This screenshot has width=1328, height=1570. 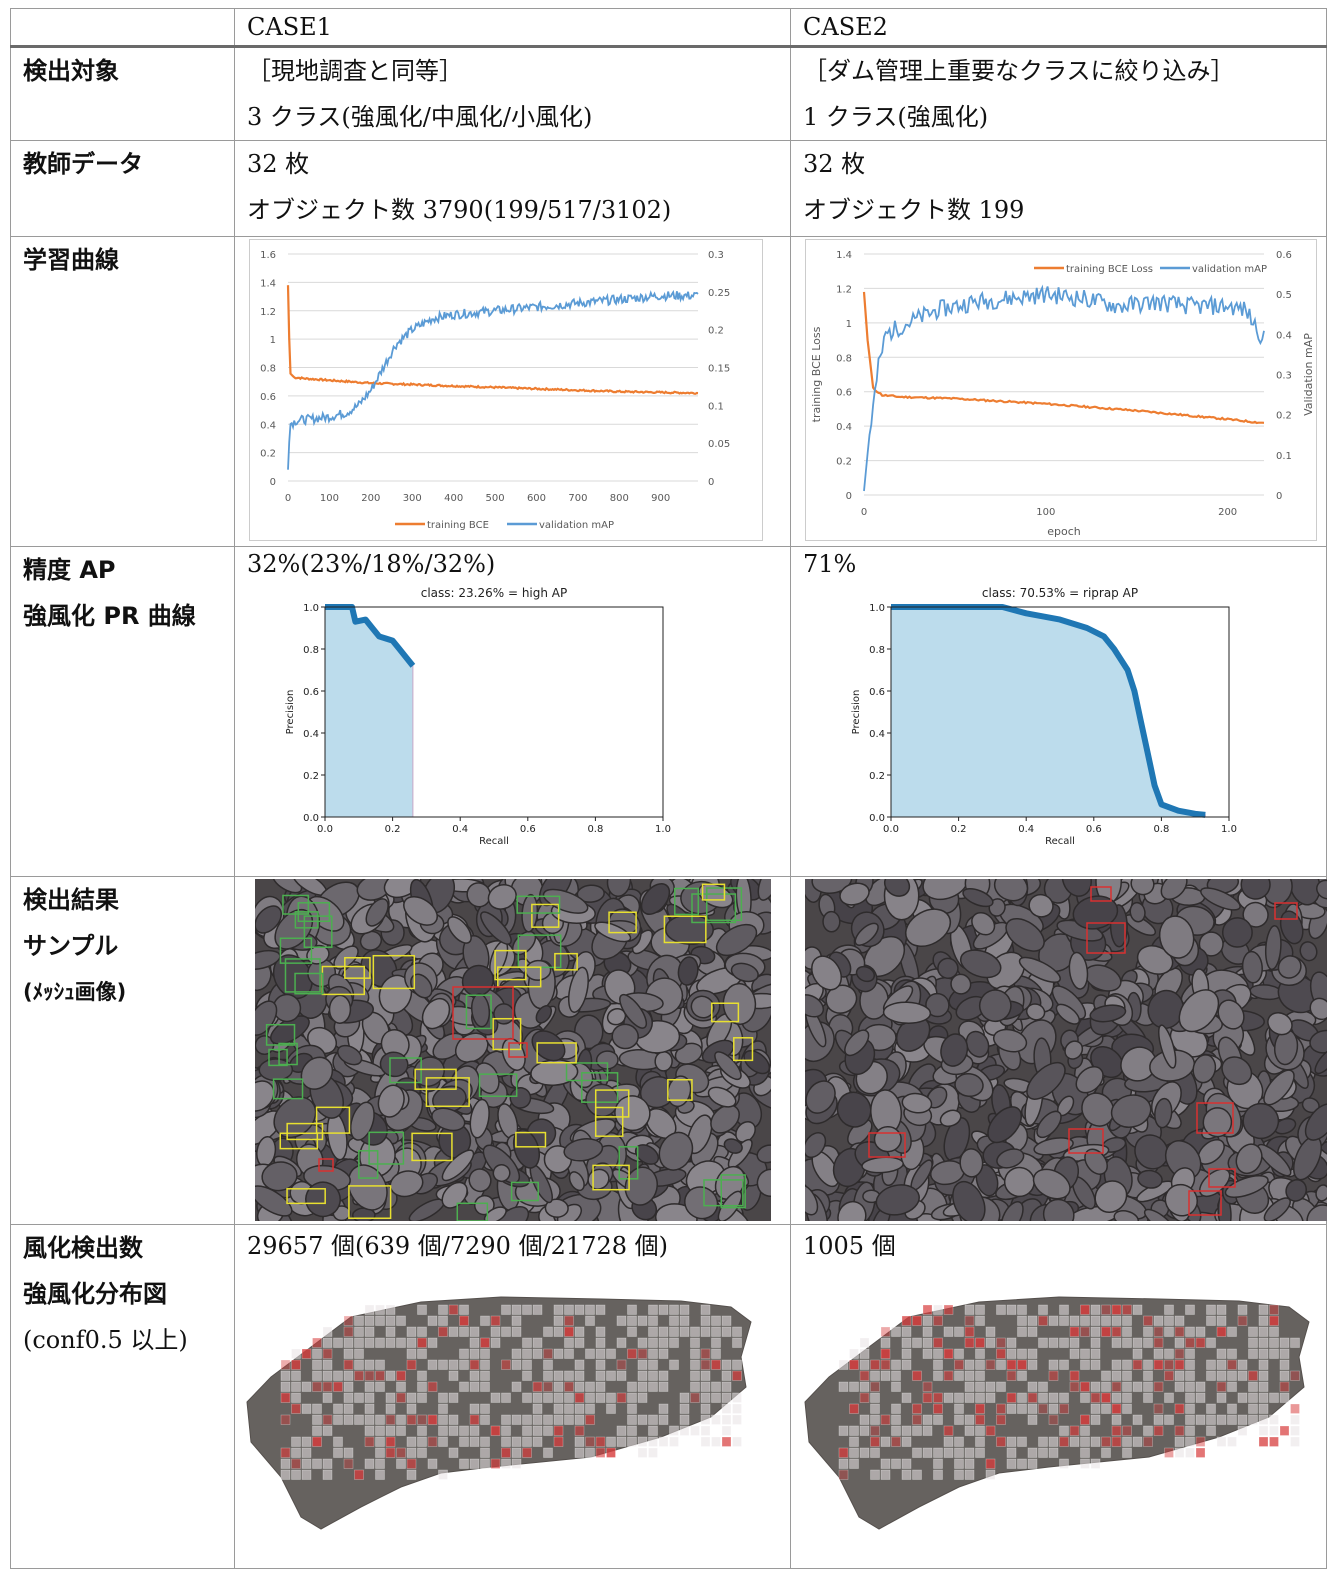 I want to click on y-left-tick-label: 0.4, so click(x=268, y=425).